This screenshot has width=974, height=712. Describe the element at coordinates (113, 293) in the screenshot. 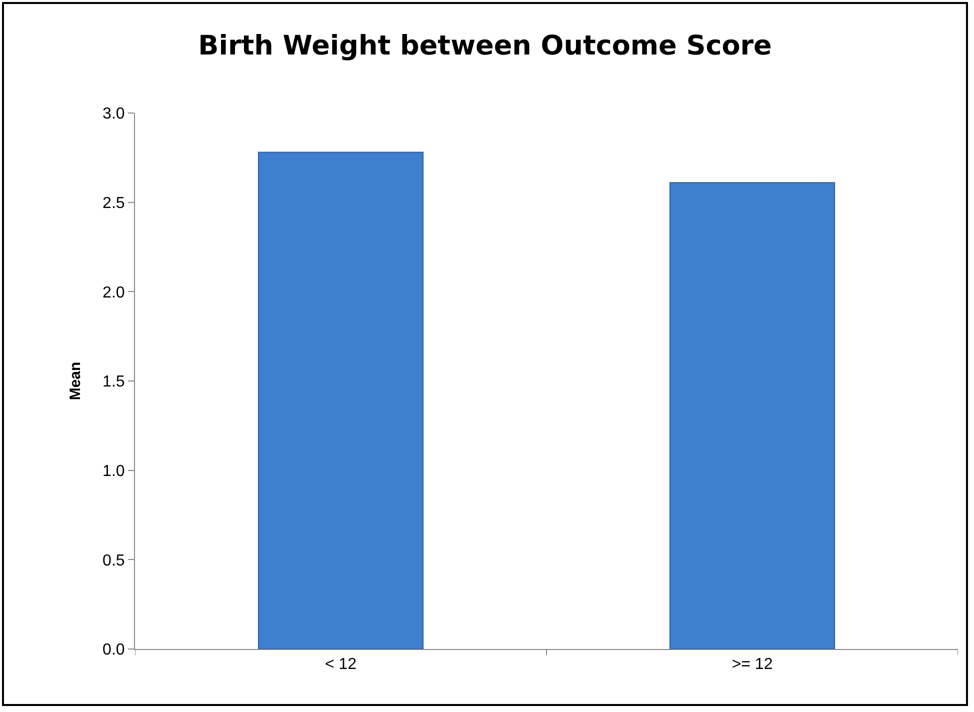

I see `y-tick-label: 2.0` at that location.